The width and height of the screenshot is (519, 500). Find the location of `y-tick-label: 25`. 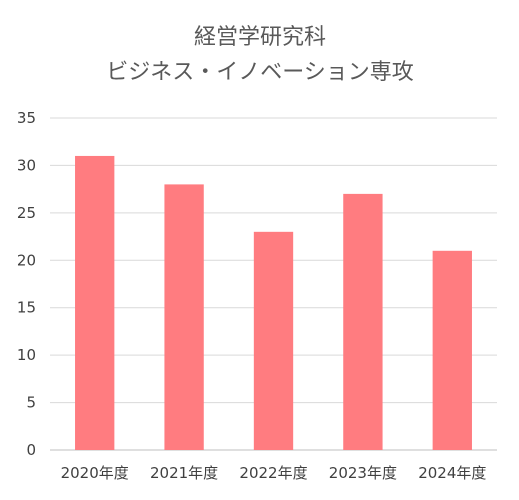

y-tick-label: 25 is located at coordinates (26, 213).